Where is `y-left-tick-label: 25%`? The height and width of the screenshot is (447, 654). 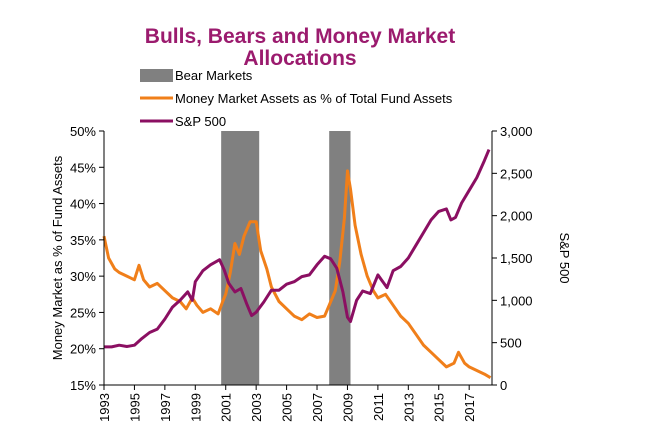
y-left-tick-label: 25% is located at coordinates (83, 312).